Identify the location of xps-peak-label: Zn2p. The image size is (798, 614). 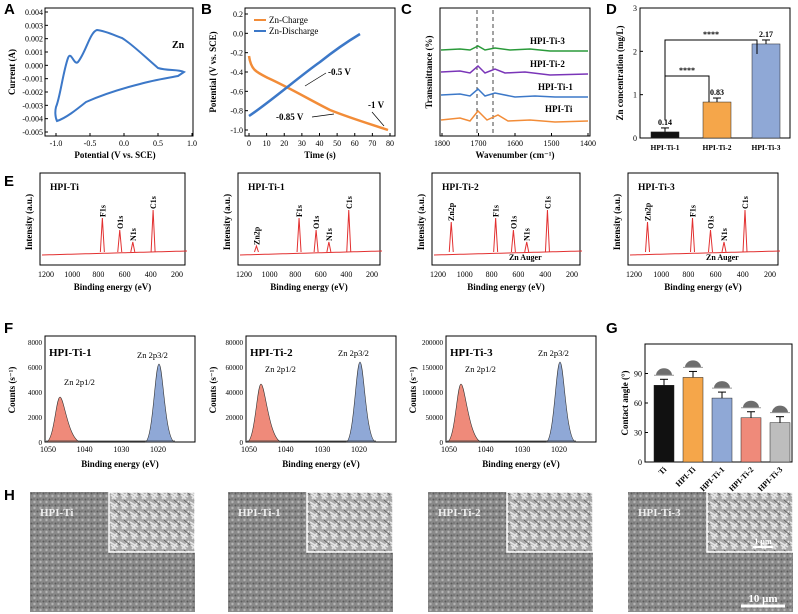
(648, 211).